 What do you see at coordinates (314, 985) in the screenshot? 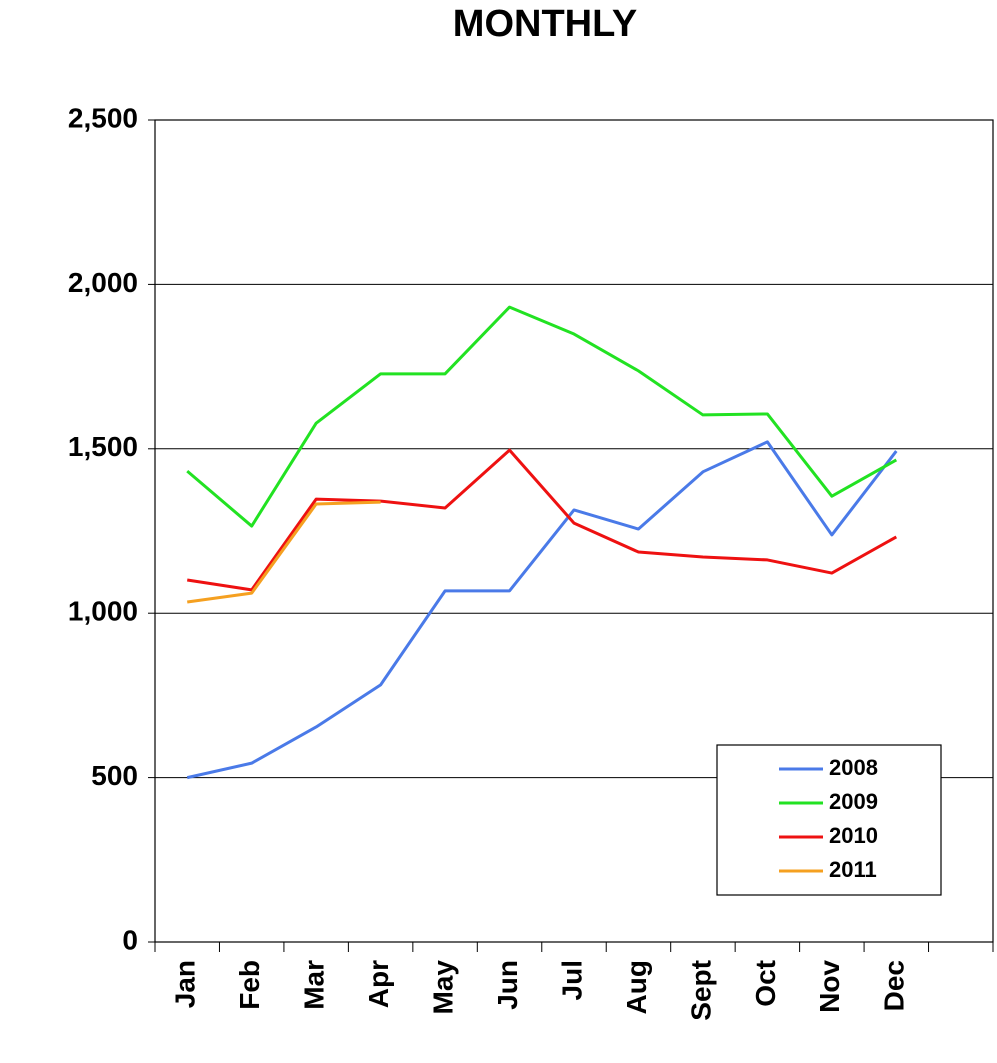
I see `x-tick-label: Mar` at bounding box center [314, 985].